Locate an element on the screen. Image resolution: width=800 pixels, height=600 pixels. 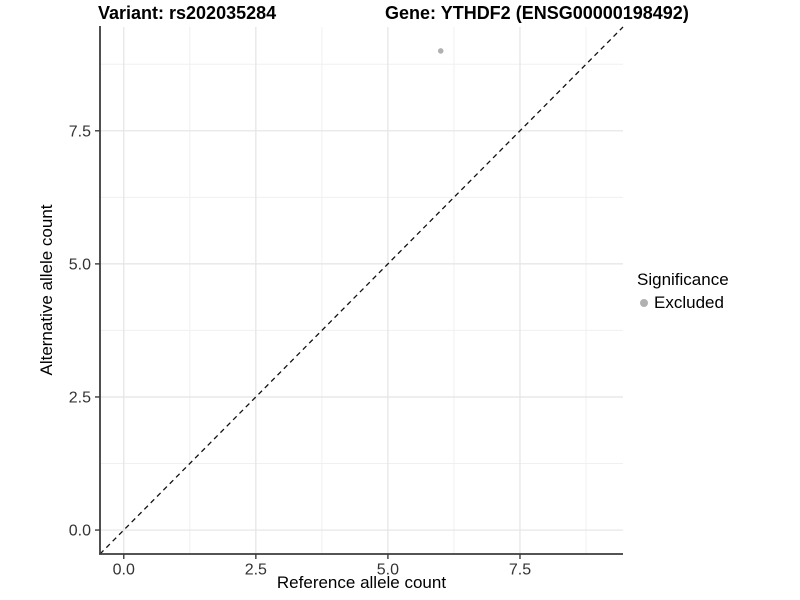
x-tick-label: 7.5 is located at coordinates (520, 569).